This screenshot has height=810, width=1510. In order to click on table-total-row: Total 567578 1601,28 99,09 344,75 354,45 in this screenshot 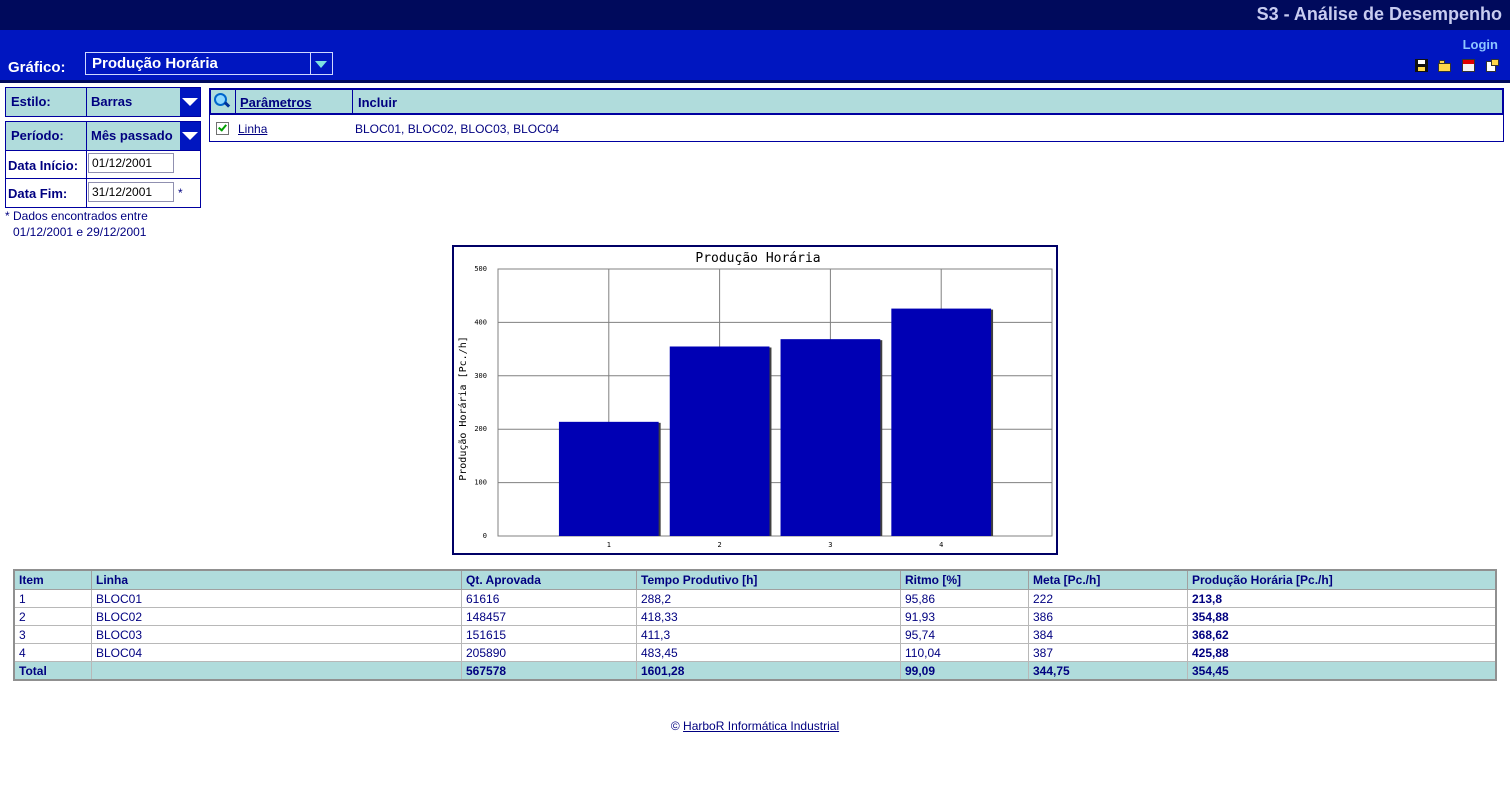, I will do `click(755, 671)`.